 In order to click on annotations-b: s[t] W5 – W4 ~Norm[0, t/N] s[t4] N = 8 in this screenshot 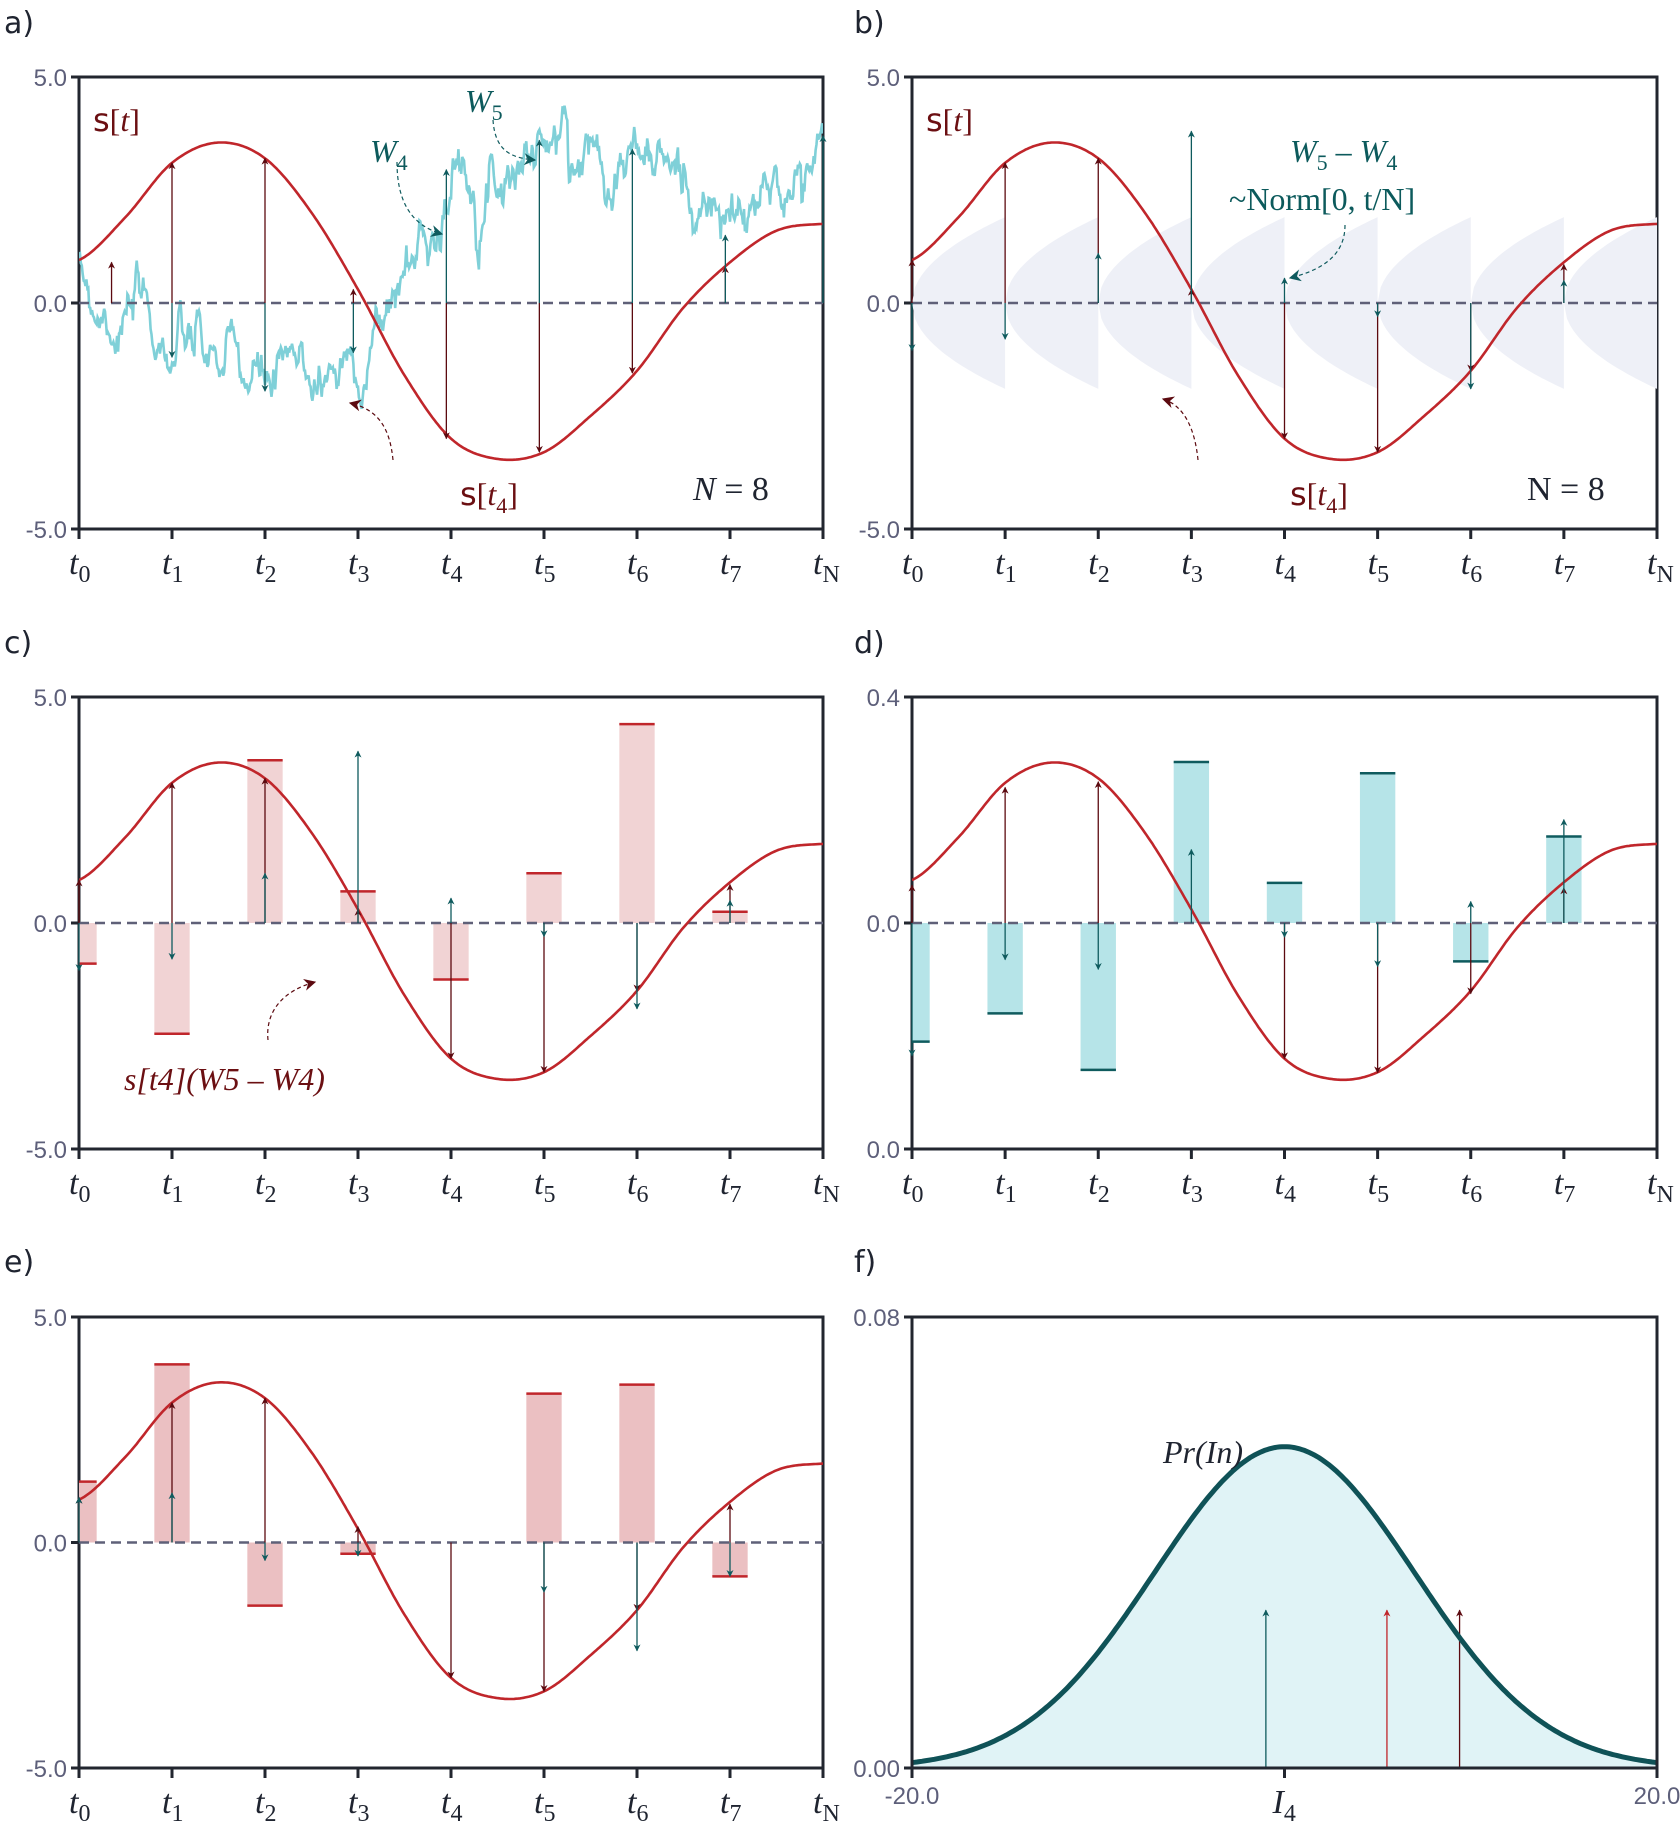, I will do `click(1265, 309)`.